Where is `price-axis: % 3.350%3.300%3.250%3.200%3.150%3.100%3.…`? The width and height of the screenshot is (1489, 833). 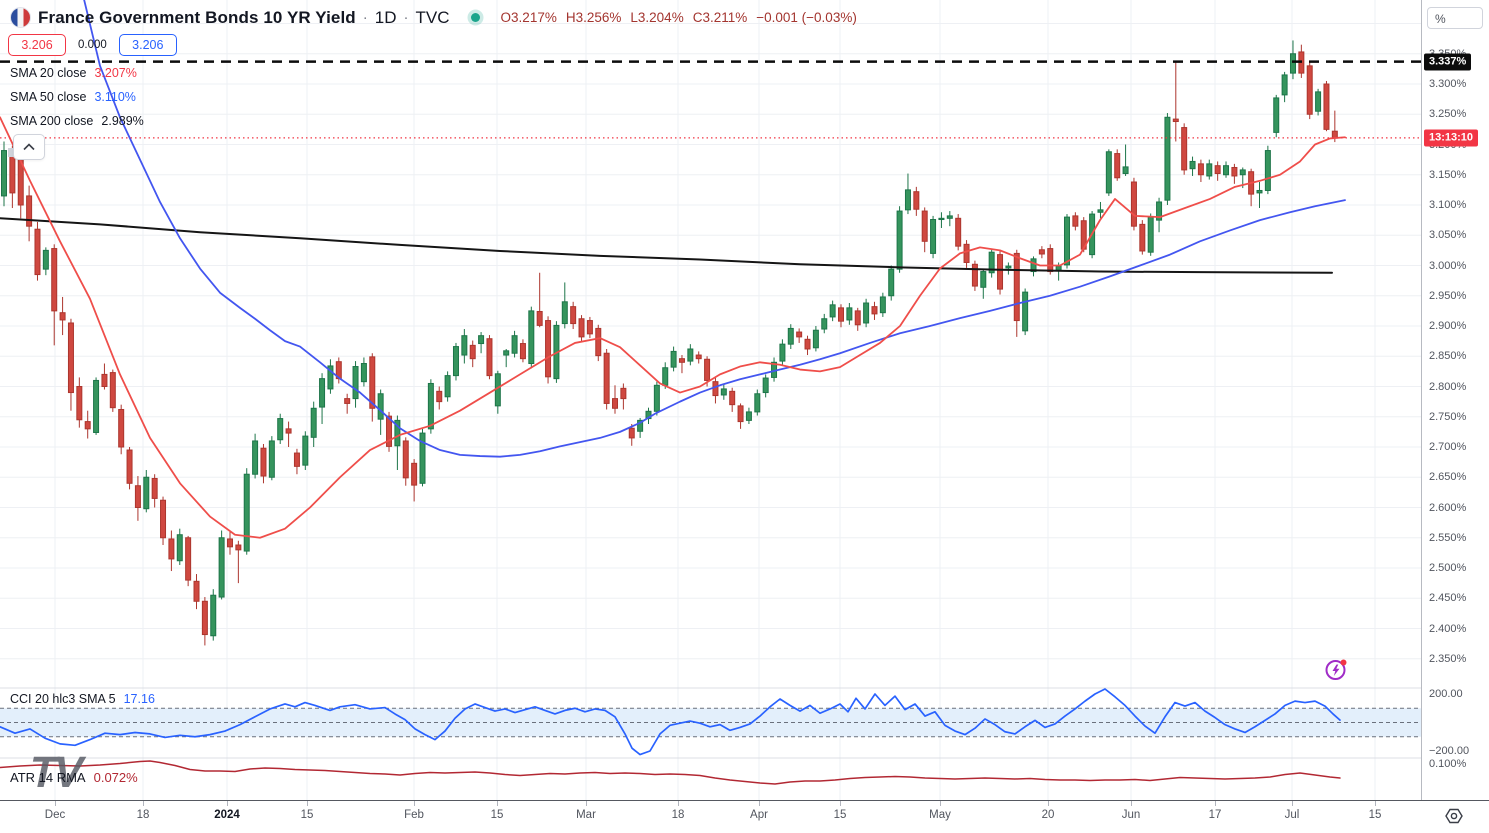 price-axis: % 3.350%3.300%3.250%3.200%3.150%3.100%3.… is located at coordinates (1455, 400).